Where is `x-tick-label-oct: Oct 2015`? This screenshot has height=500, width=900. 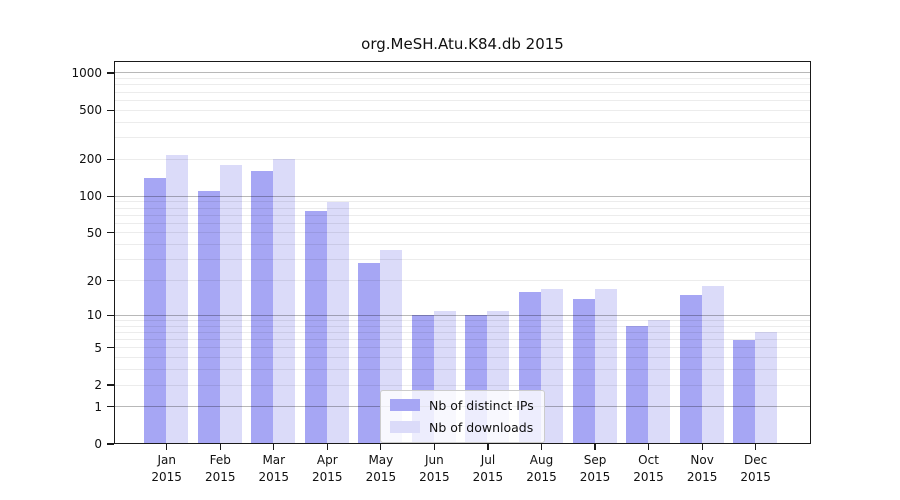
x-tick-label-oct: Oct 2015 is located at coordinates (648, 469).